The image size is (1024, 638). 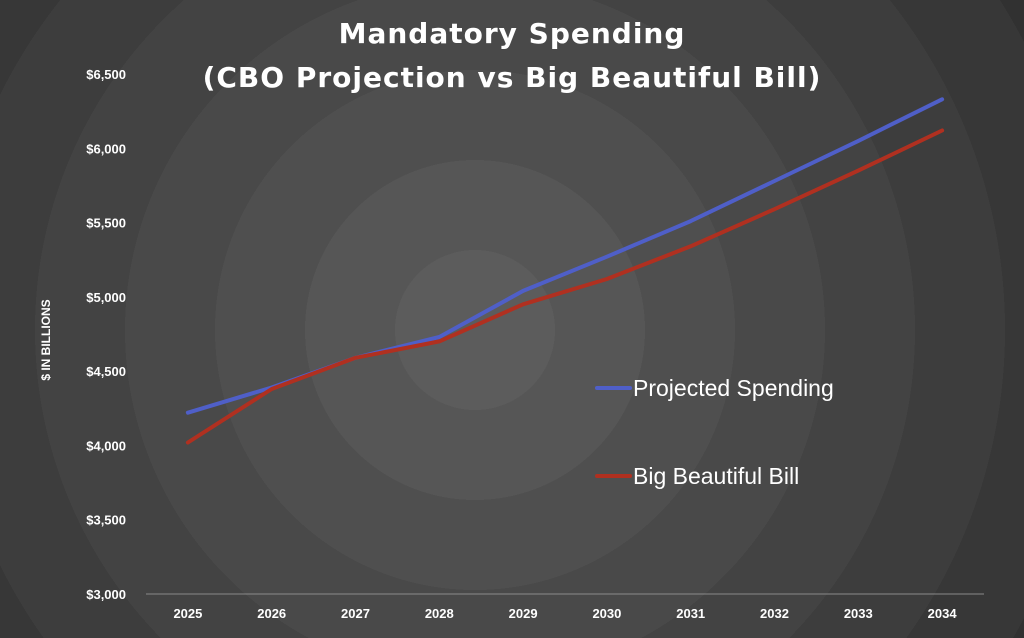 What do you see at coordinates (439, 613) in the screenshot?
I see `x-tick-label: 2028` at bounding box center [439, 613].